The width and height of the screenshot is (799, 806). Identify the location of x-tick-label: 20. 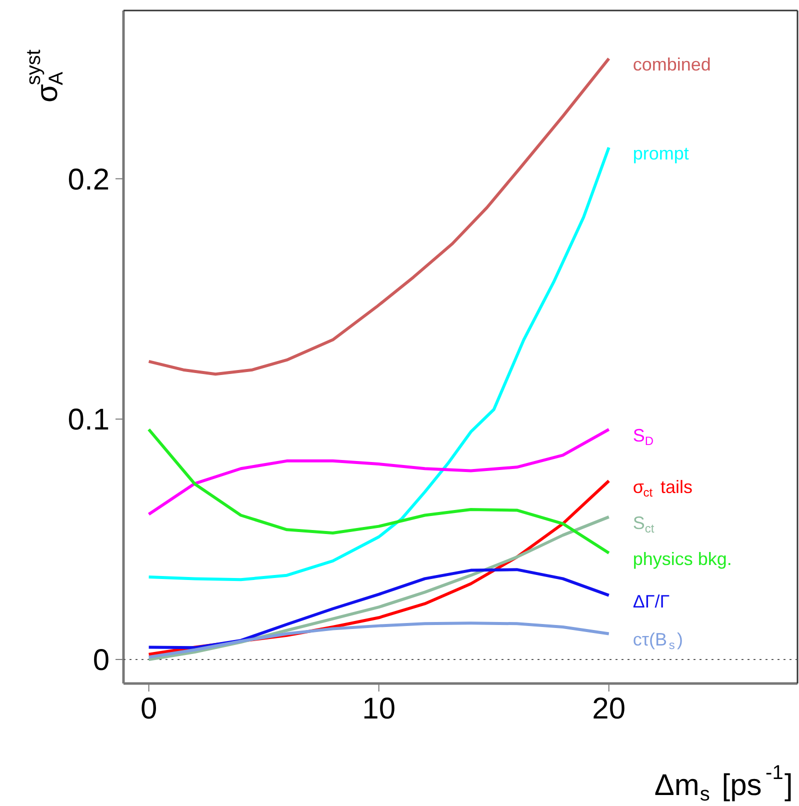
(609, 709).